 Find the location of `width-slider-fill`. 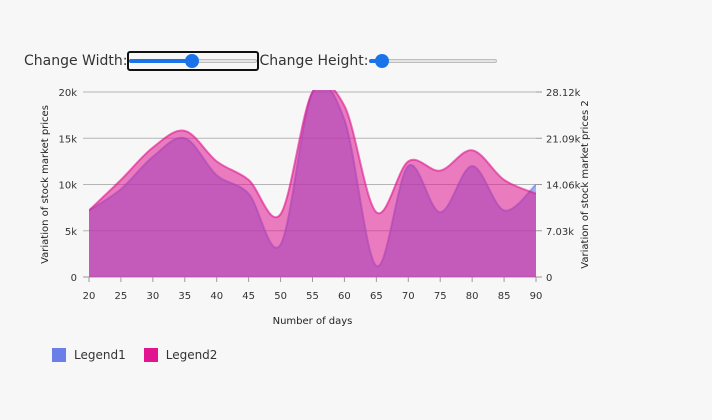

width-slider-fill is located at coordinates (161, 61).